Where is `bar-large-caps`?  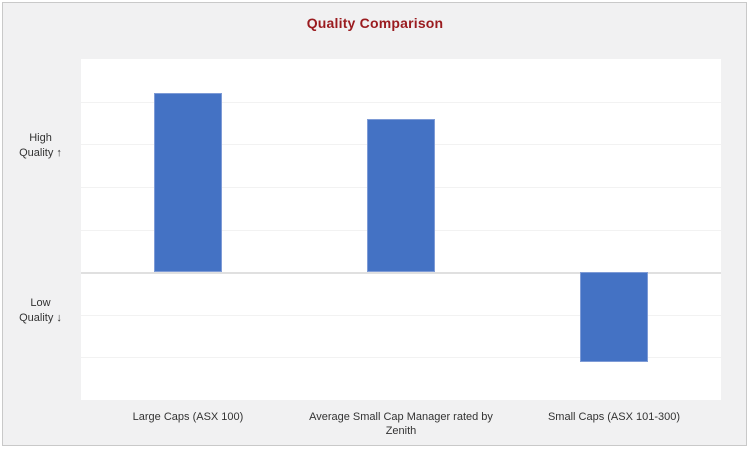
bar-large-caps is located at coordinates (187, 183).